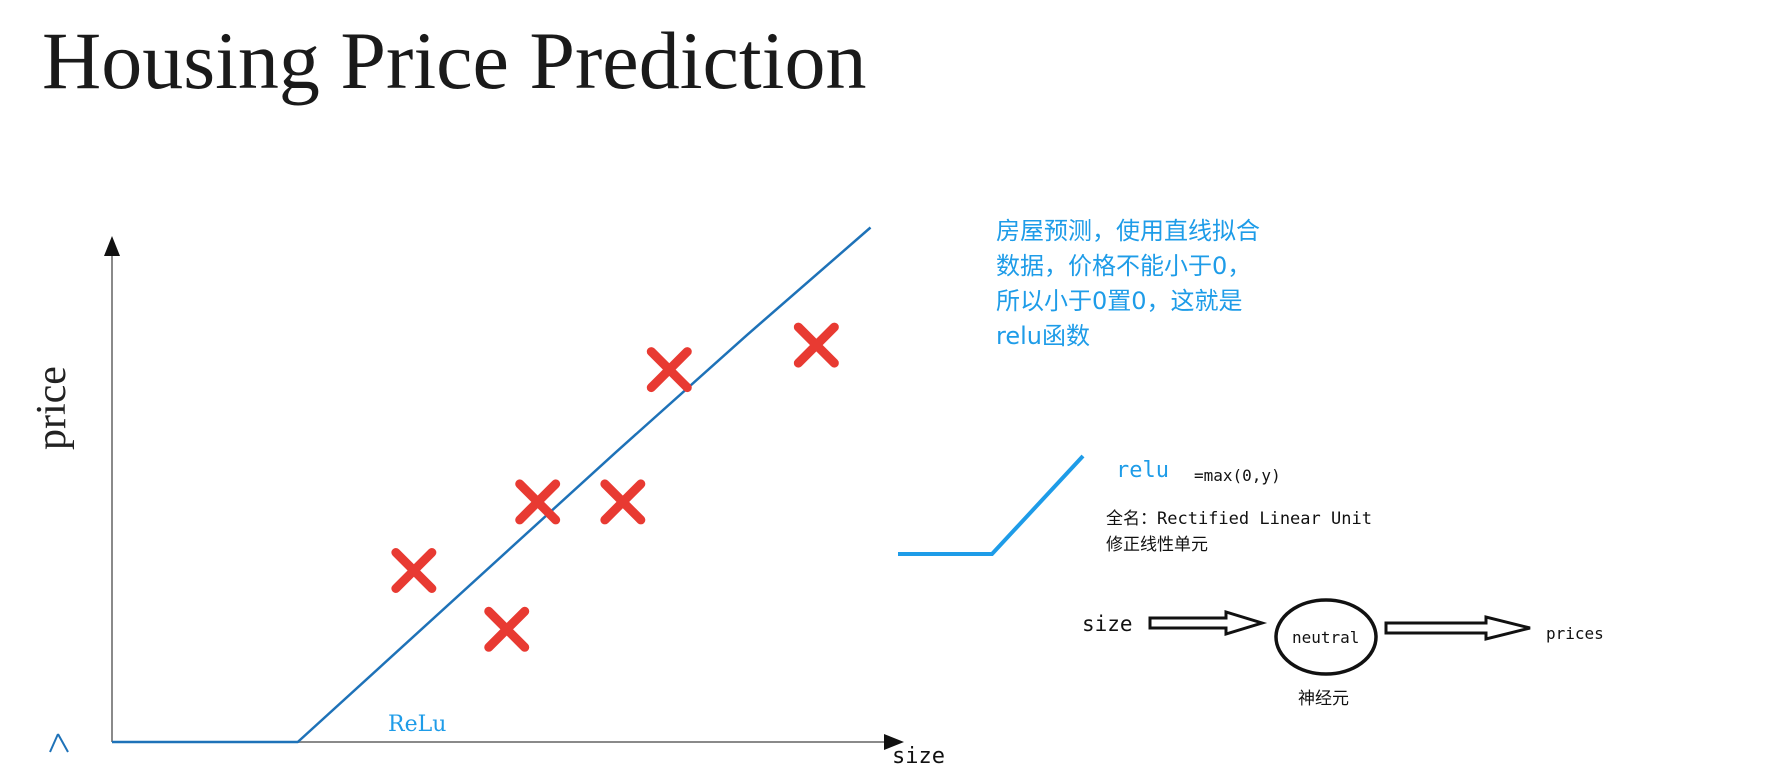 The height and width of the screenshot is (772, 1782). Describe the element at coordinates (918, 756) in the screenshot. I see `x-axis-label: size` at that location.